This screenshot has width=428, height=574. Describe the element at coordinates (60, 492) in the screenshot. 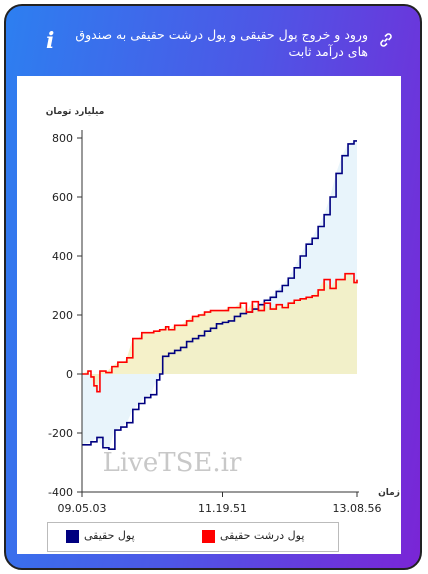

I see `y-tick-label: -400` at that location.